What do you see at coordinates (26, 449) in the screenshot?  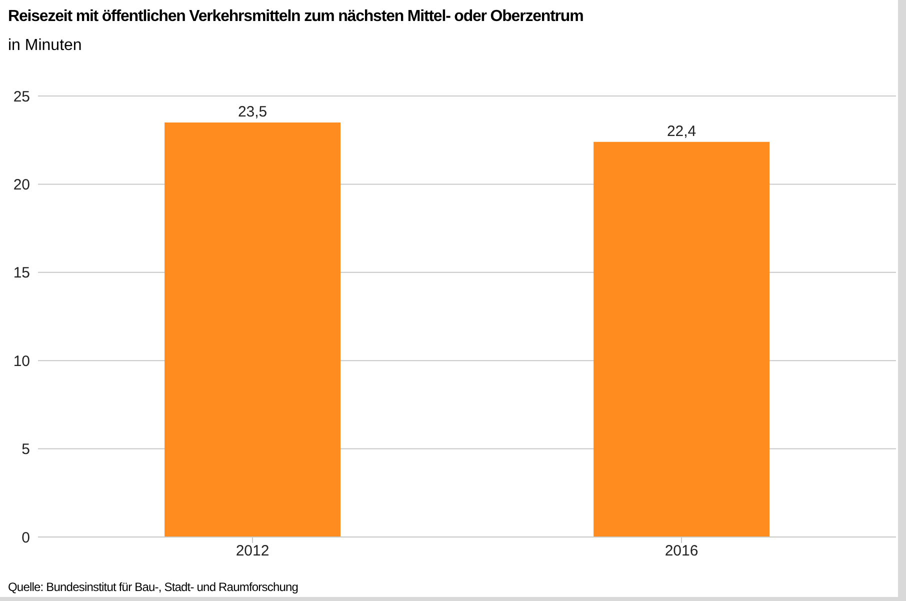 I see `y-tick-label: 5` at bounding box center [26, 449].